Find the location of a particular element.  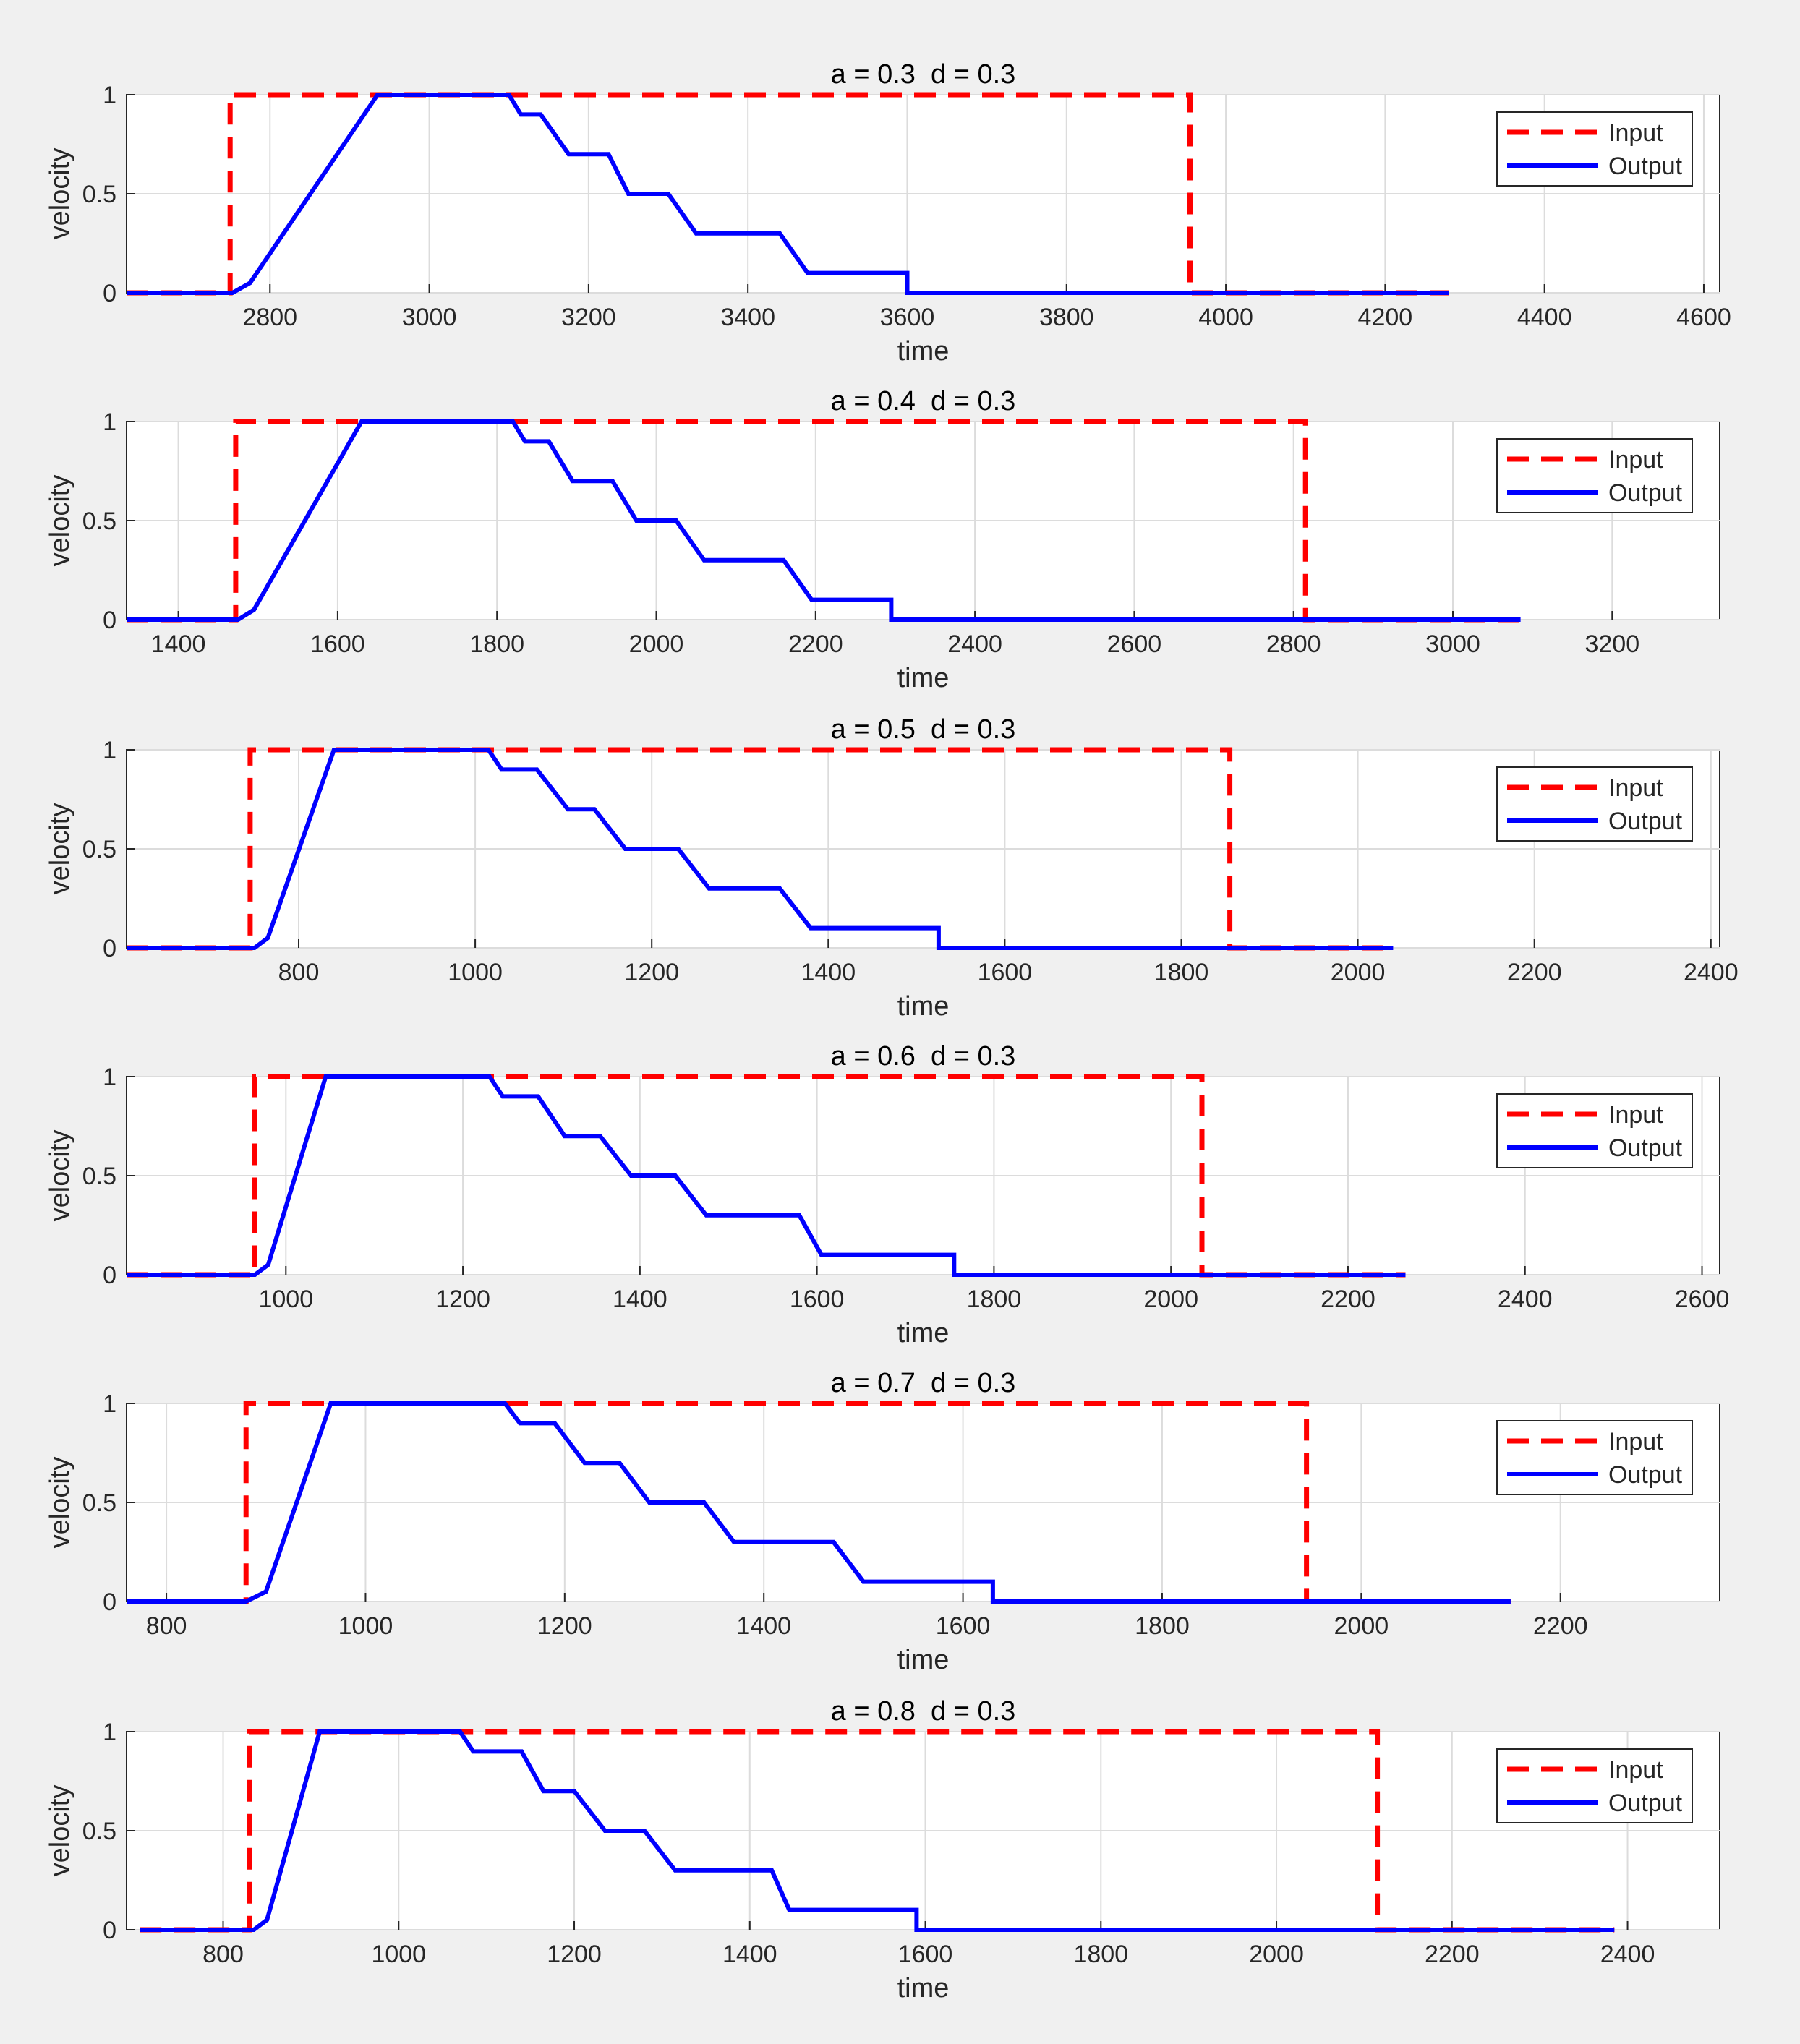

x-tick-label: 3800 is located at coordinates (1066, 317).